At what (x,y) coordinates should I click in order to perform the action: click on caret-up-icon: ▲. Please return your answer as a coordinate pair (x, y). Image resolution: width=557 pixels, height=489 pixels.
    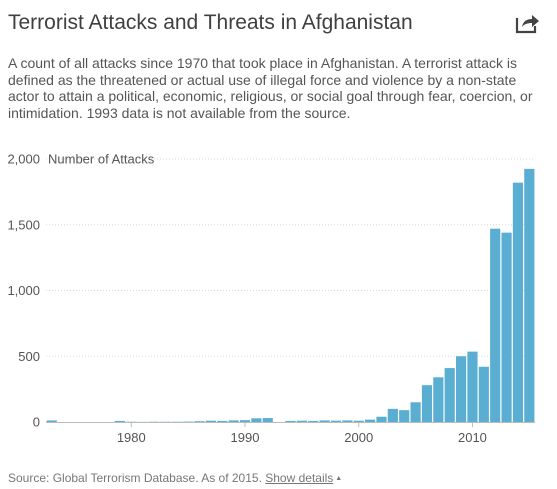
    Looking at the image, I should click on (339, 478).